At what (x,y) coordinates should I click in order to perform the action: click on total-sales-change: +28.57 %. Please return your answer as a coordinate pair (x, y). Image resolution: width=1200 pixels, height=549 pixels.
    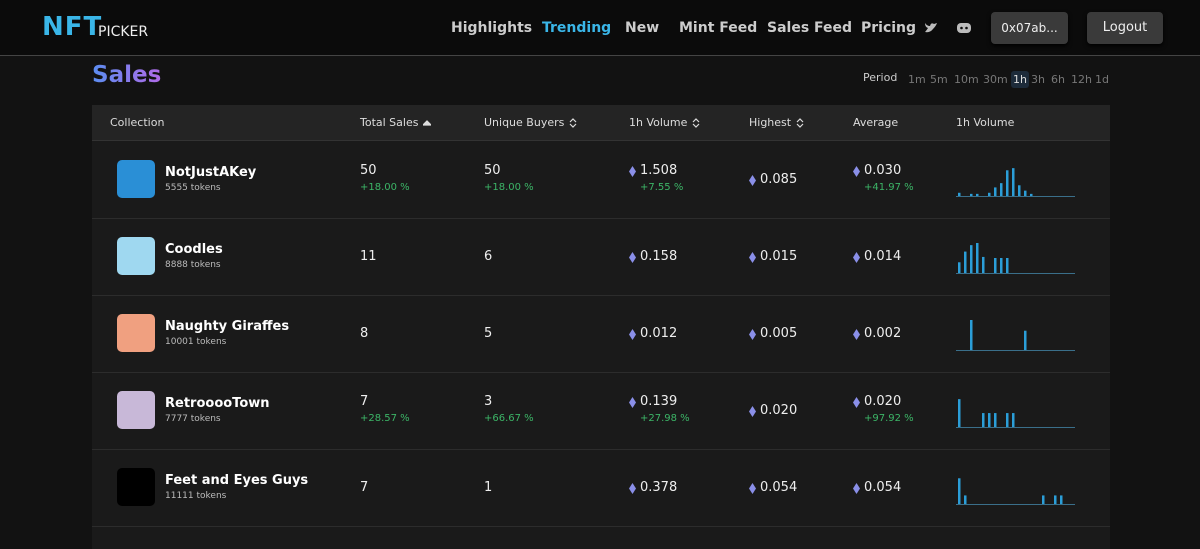
    Looking at the image, I should click on (385, 418).